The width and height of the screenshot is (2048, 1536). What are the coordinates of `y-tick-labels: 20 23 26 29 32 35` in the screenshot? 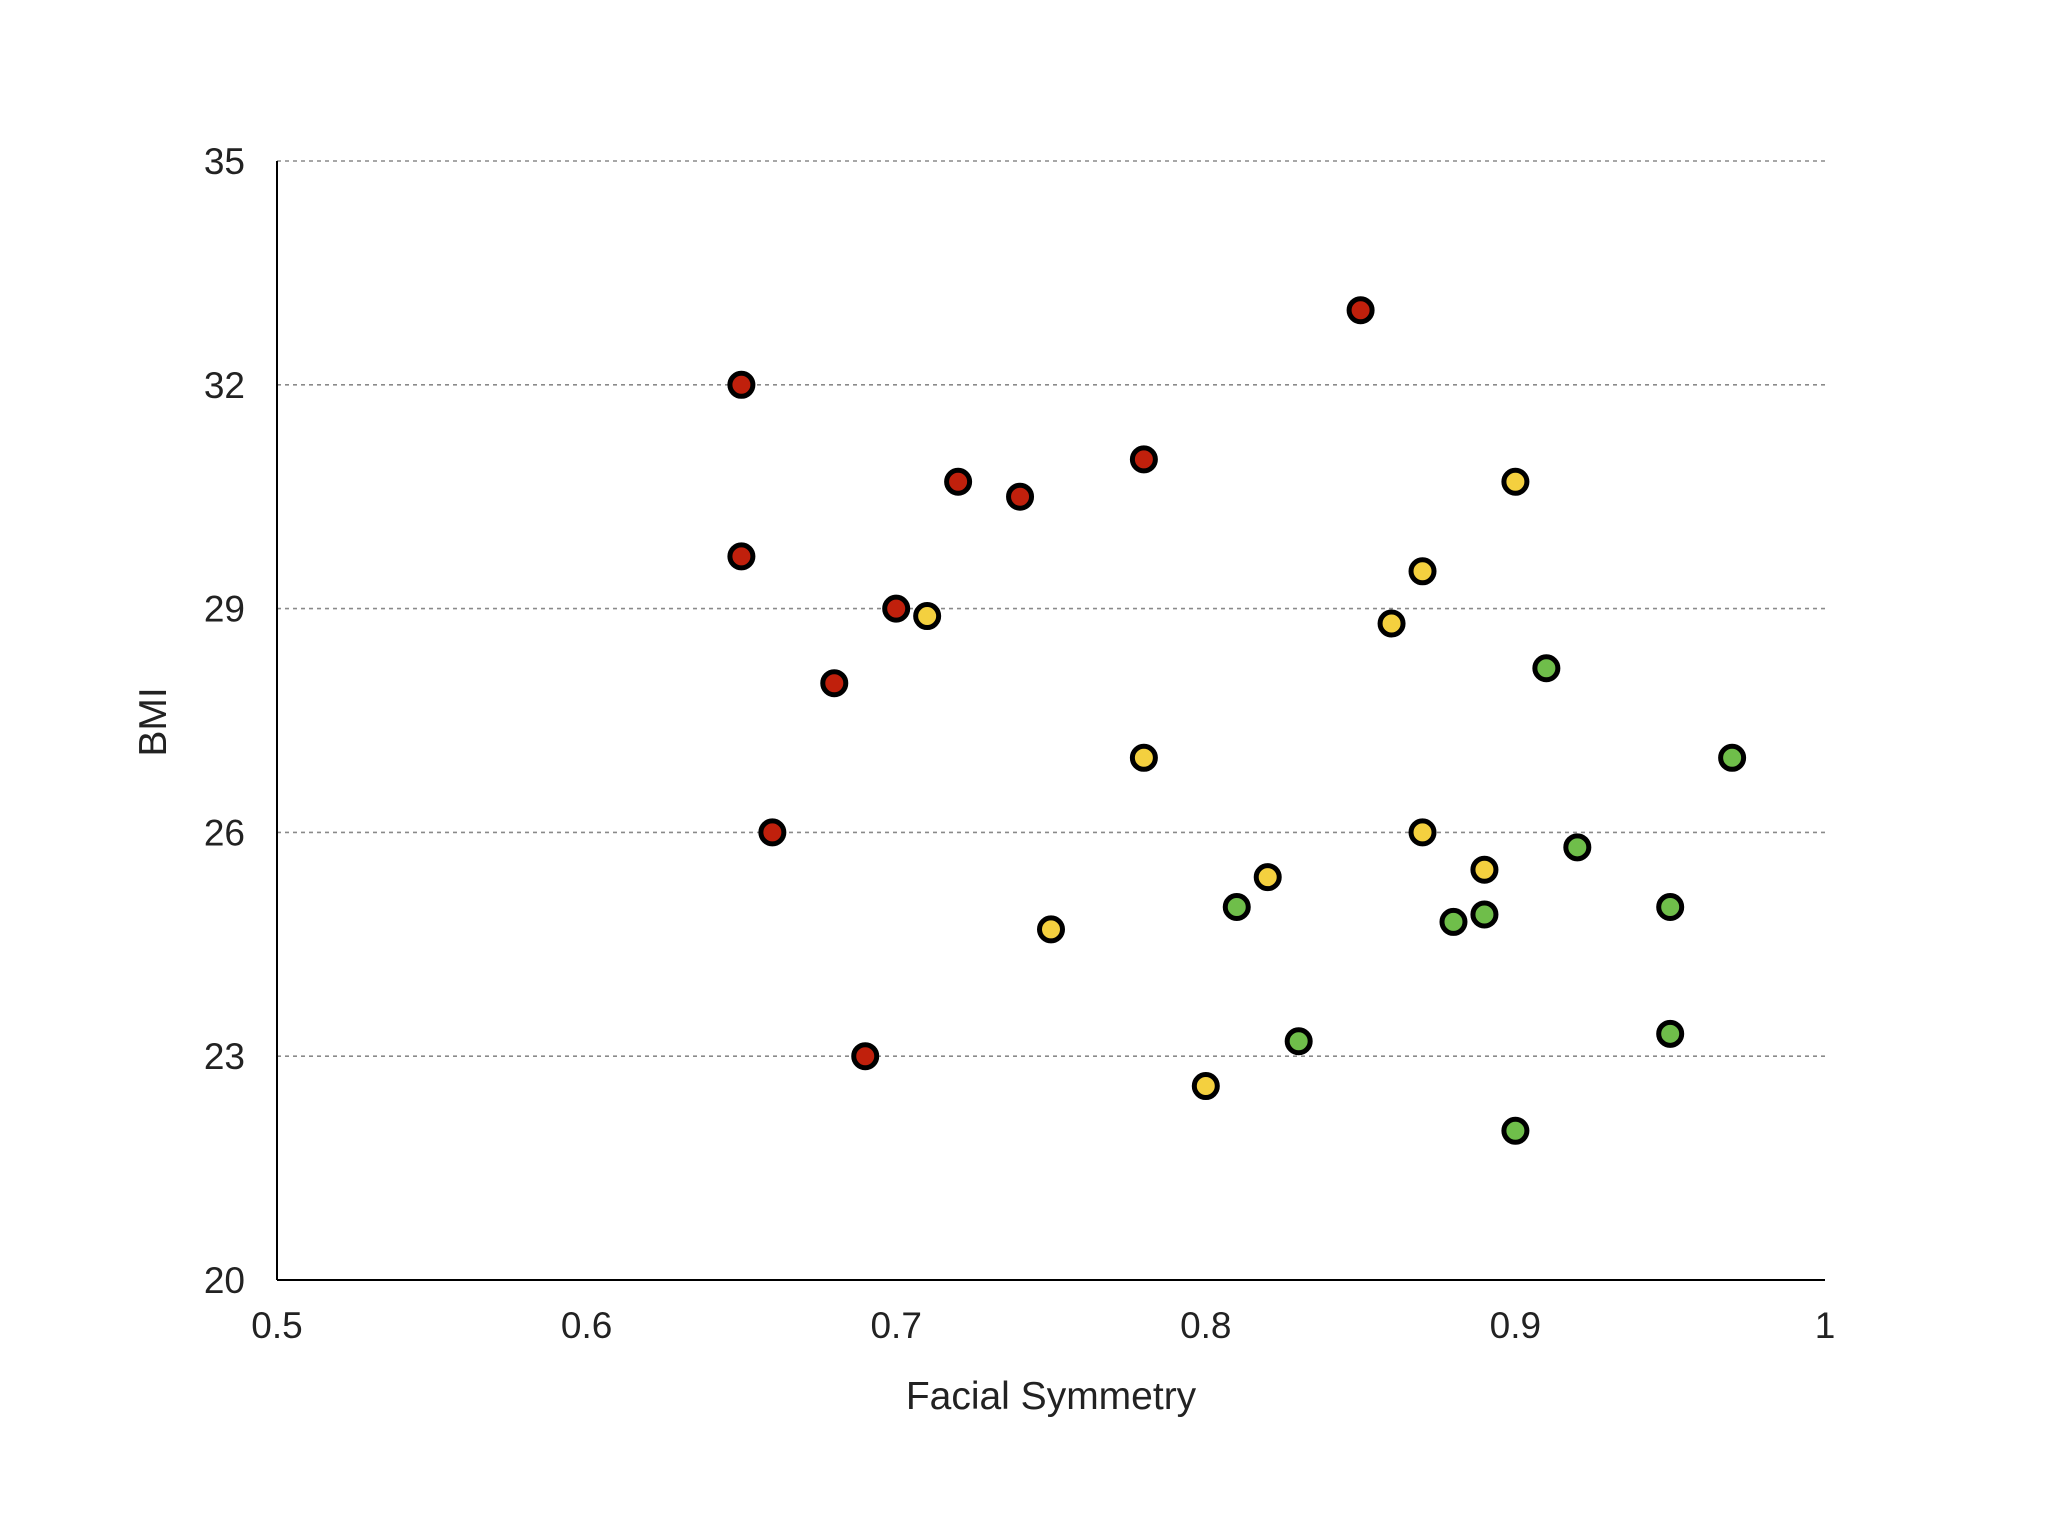 It's located at (224, 721).